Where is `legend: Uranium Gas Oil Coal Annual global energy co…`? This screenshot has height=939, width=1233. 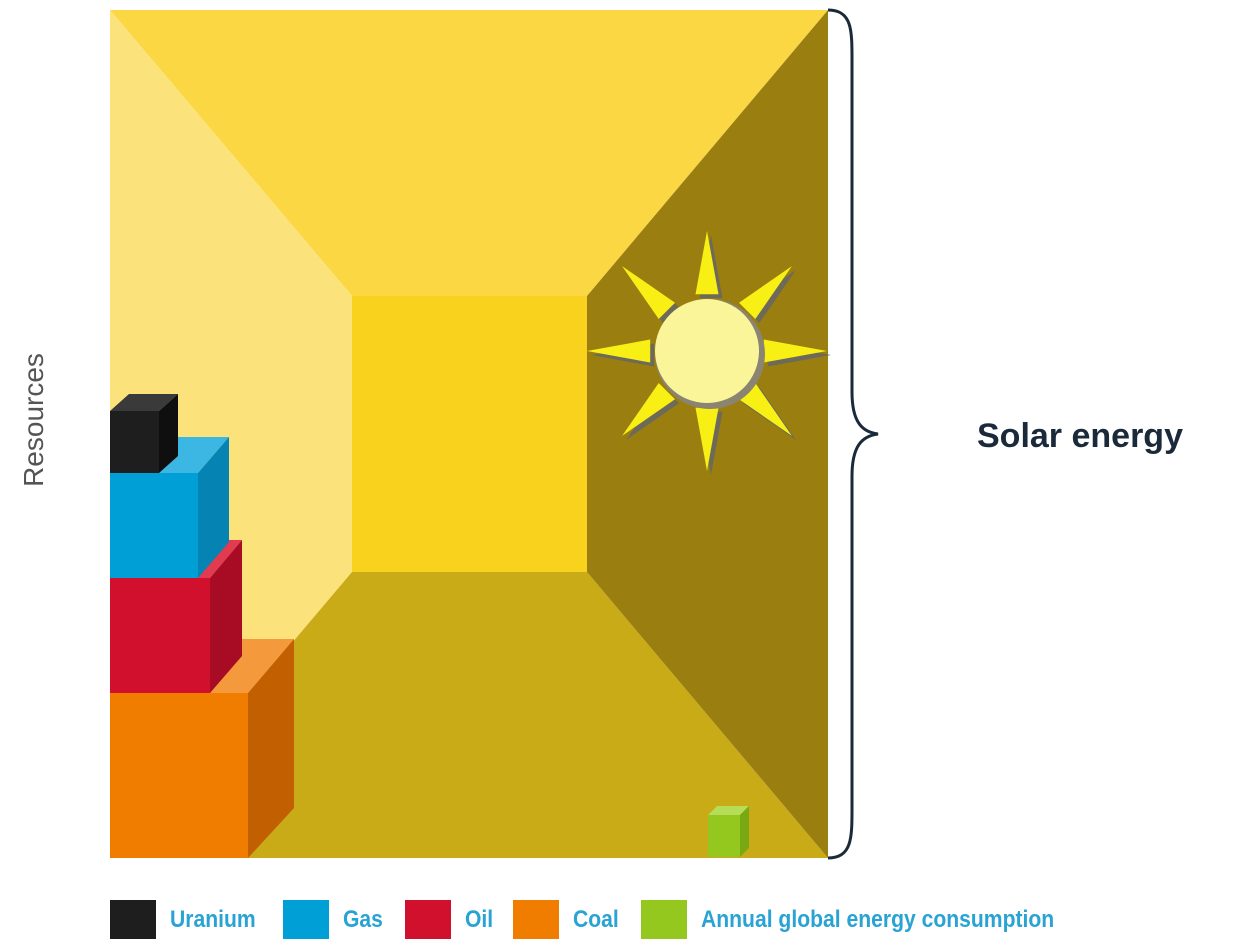
legend: Uranium Gas Oil Coal Annual global energy co… is located at coordinates (614, 918).